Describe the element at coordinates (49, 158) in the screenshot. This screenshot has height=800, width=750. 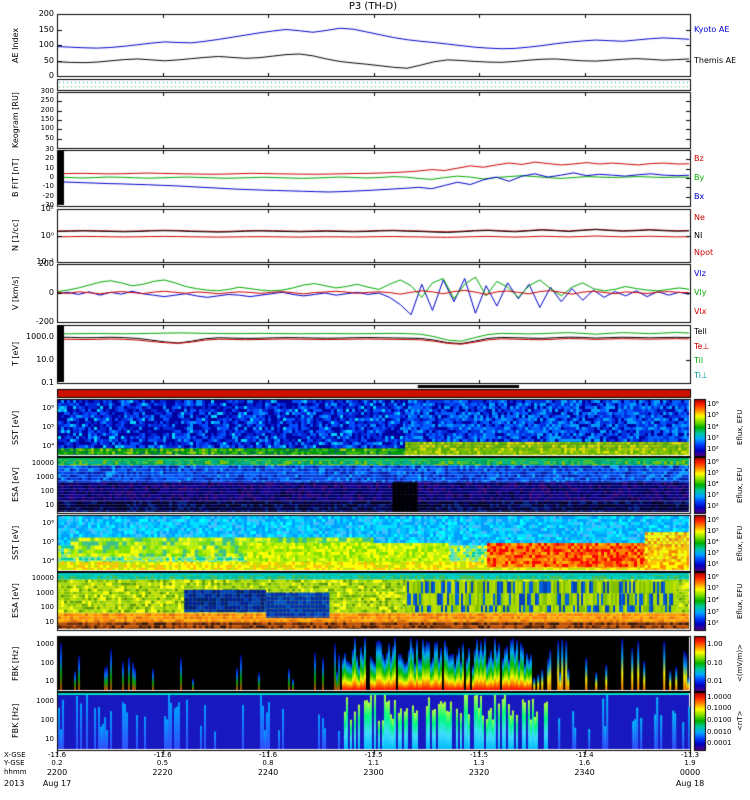
I see `y-tick-label: 20` at that location.